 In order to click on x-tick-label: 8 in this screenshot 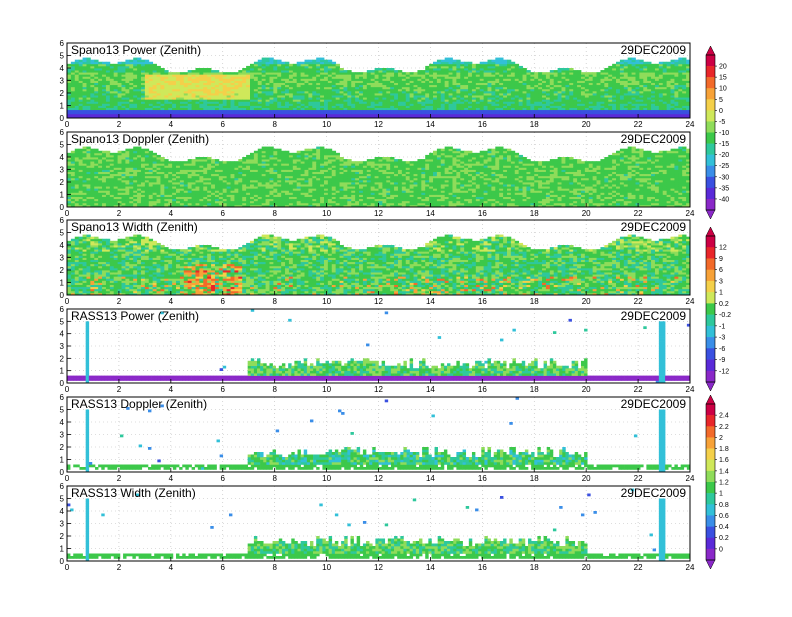, I will do `click(274, 124)`.